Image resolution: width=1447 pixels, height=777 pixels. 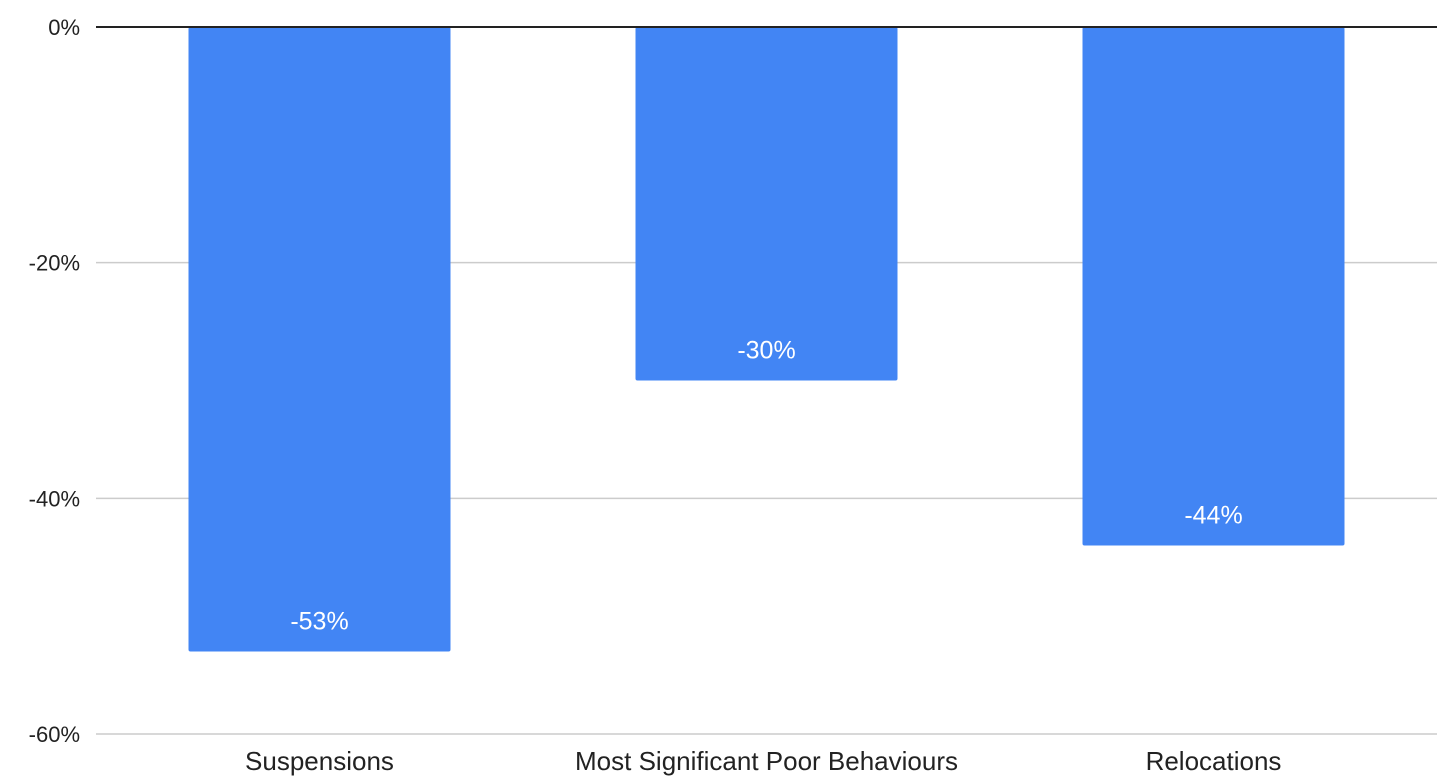 What do you see at coordinates (64, 27) in the screenshot?
I see `y-tick-label: 0%` at bounding box center [64, 27].